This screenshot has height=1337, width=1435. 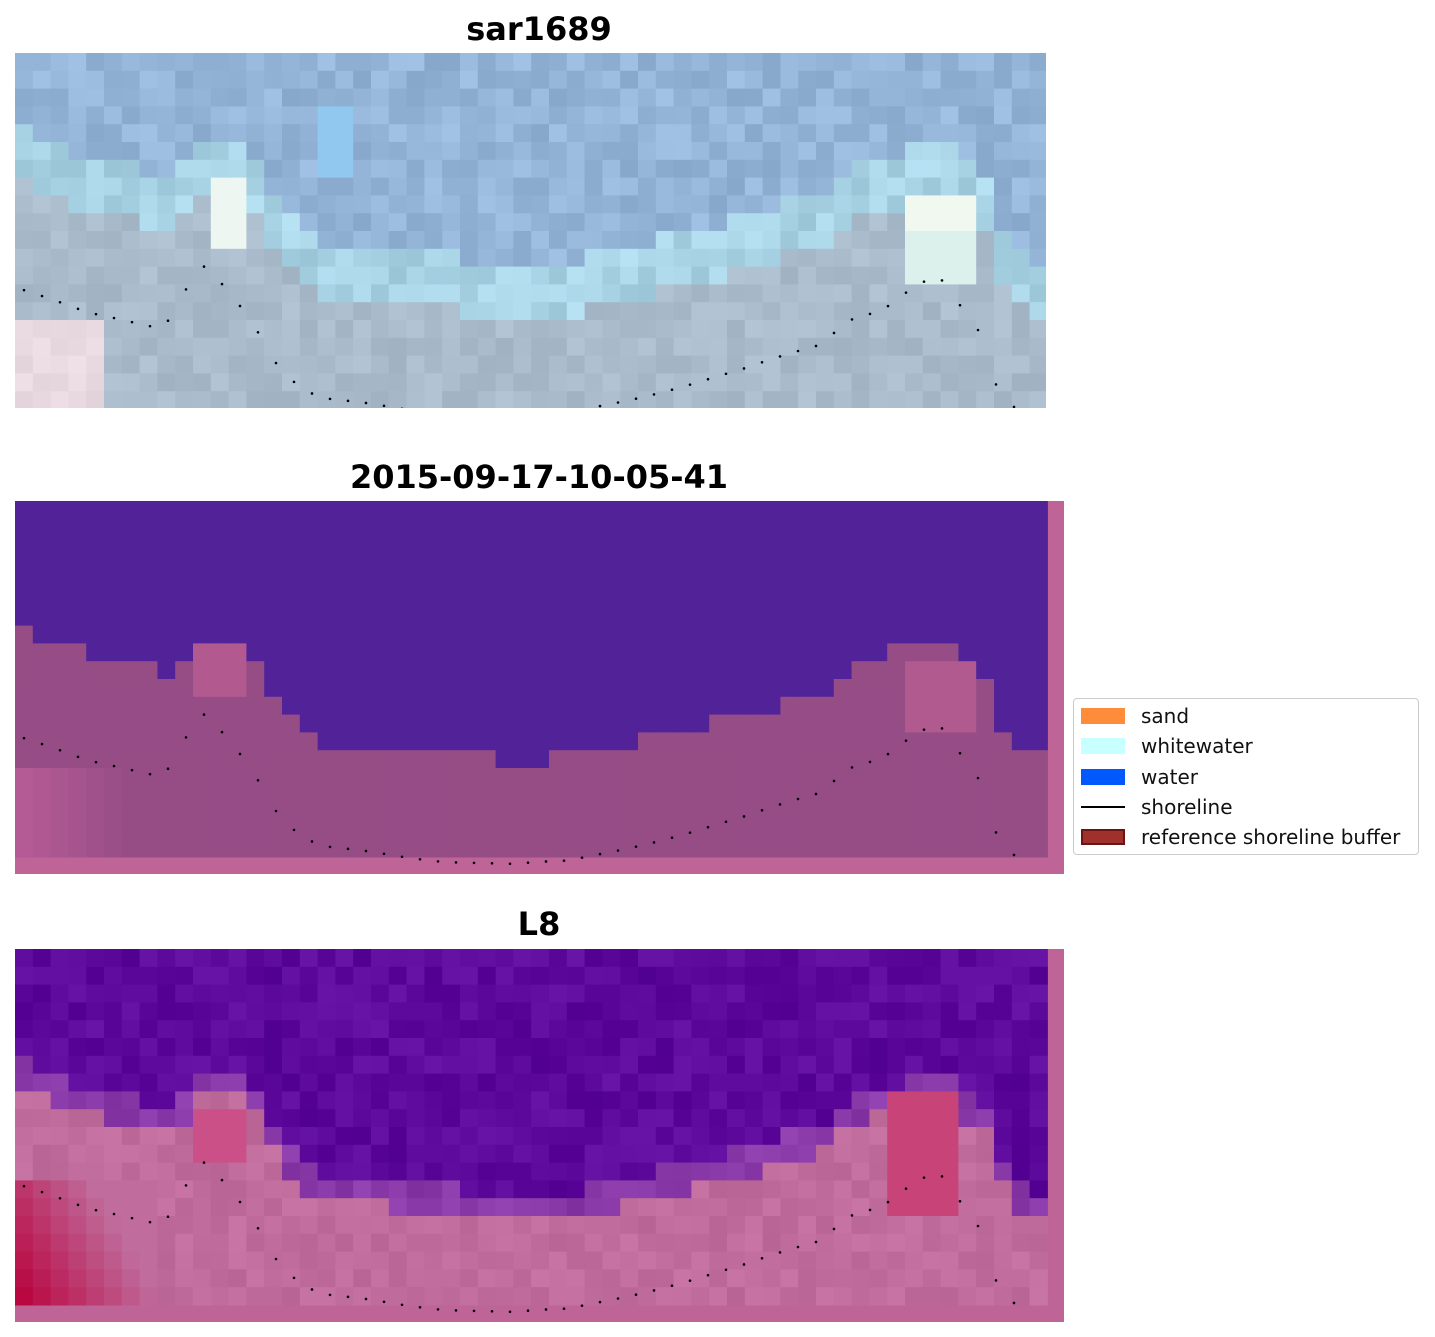 I want to click on shoreline-line-swatch, so click(x=1103, y=807).